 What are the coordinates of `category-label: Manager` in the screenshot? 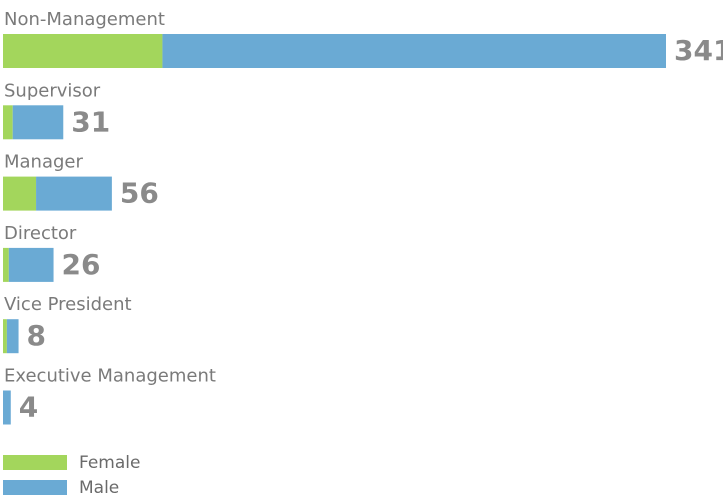 It's located at (43, 162).